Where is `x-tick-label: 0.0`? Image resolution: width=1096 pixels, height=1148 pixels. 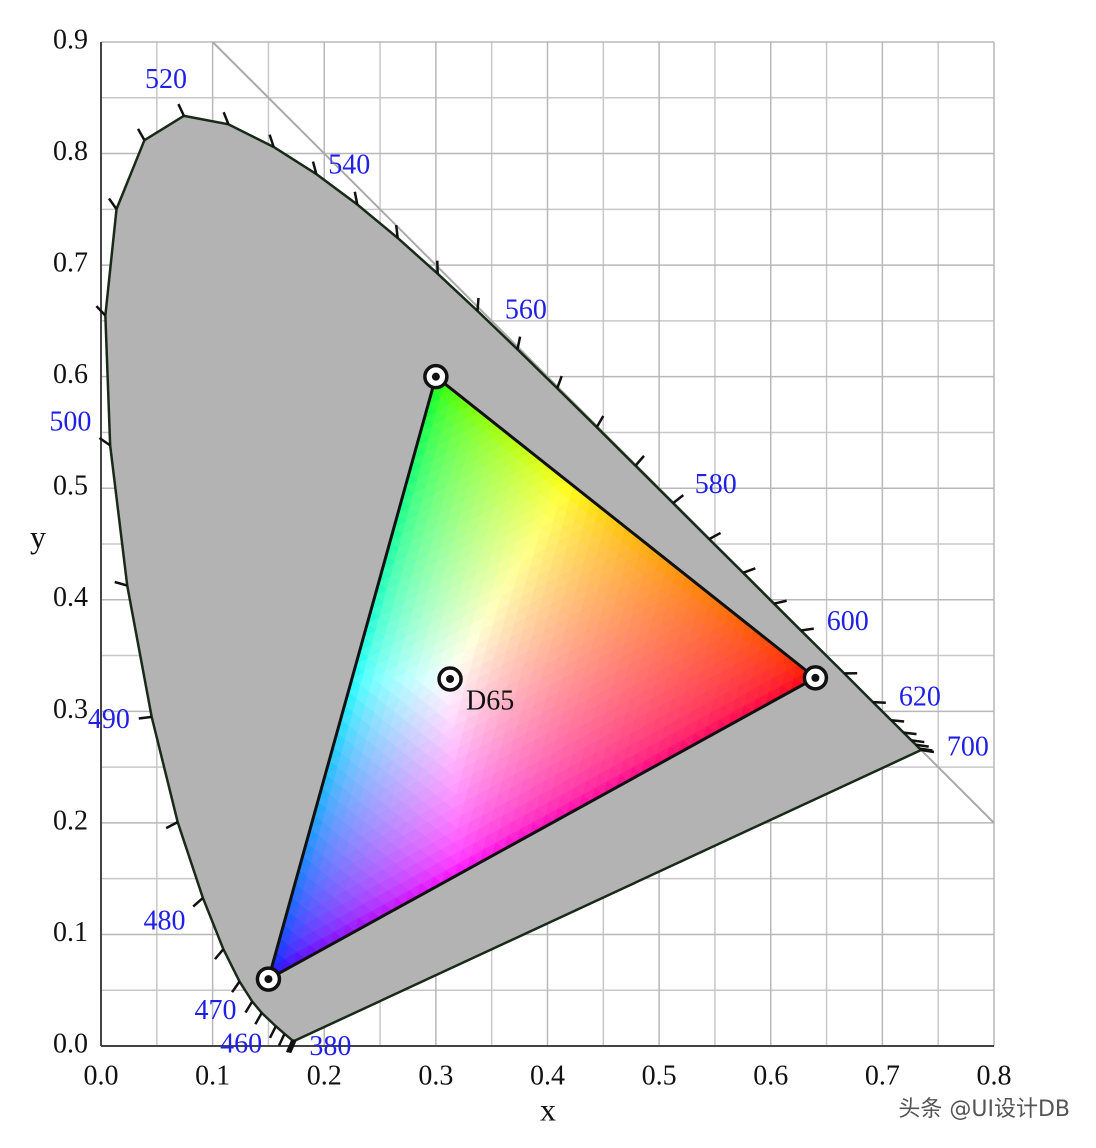 x-tick-label: 0.0 is located at coordinates (101, 1075).